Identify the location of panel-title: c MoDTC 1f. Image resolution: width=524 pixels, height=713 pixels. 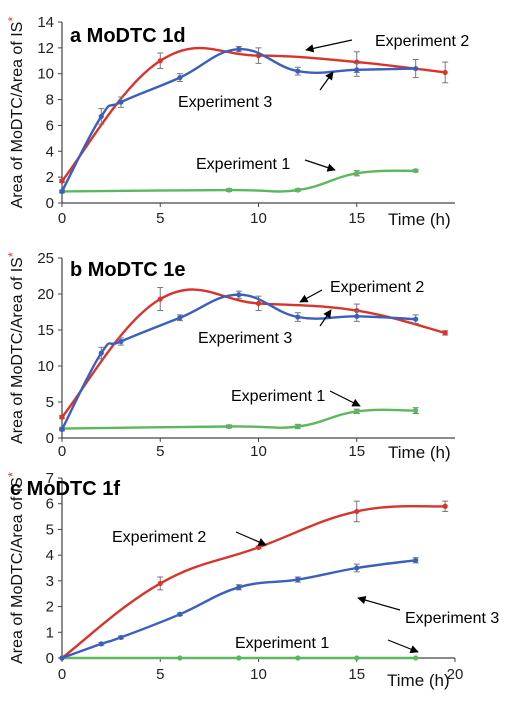
(65, 489).